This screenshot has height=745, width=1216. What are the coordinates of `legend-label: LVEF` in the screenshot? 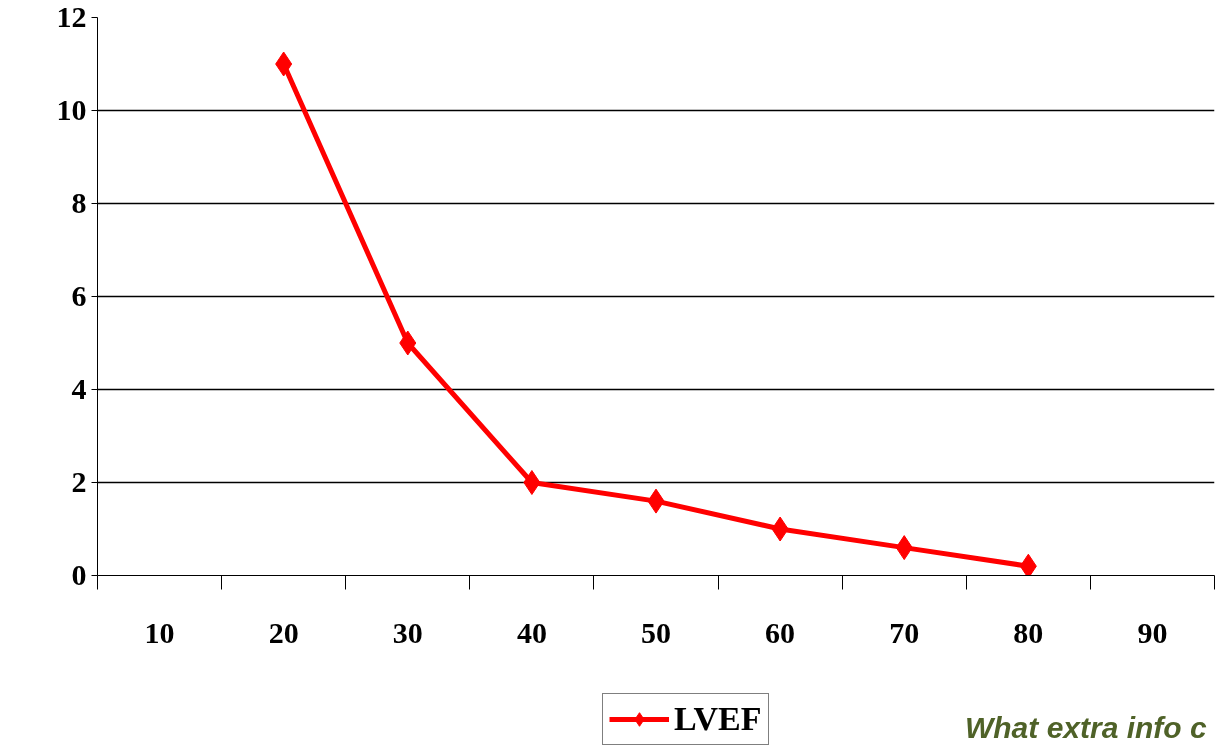 It's located at (718, 719).